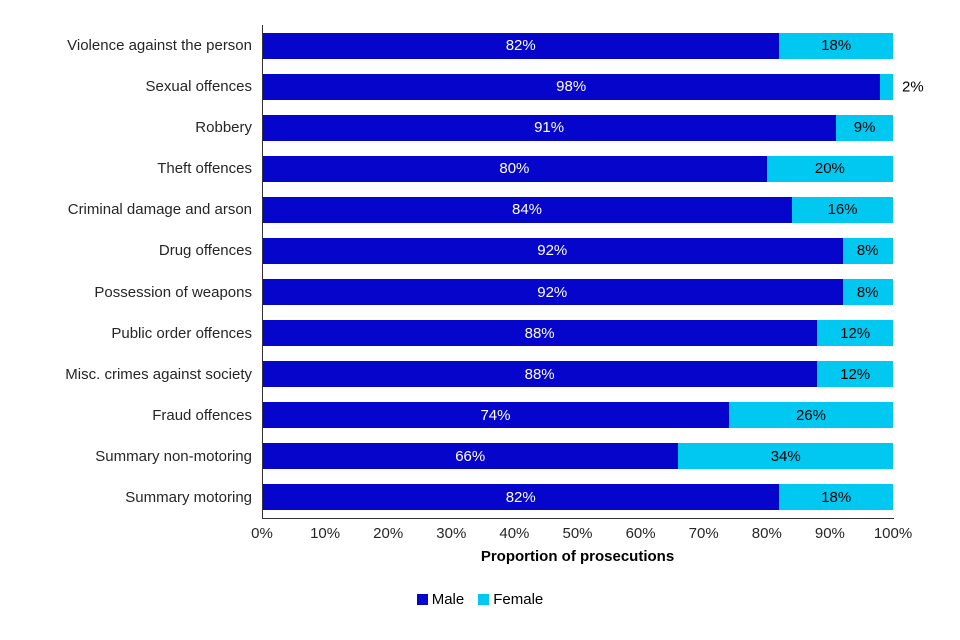  What do you see at coordinates (173, 292) in the screenshot?
I see `category-label: Possession of weapons` at bounding box center [173, 292].